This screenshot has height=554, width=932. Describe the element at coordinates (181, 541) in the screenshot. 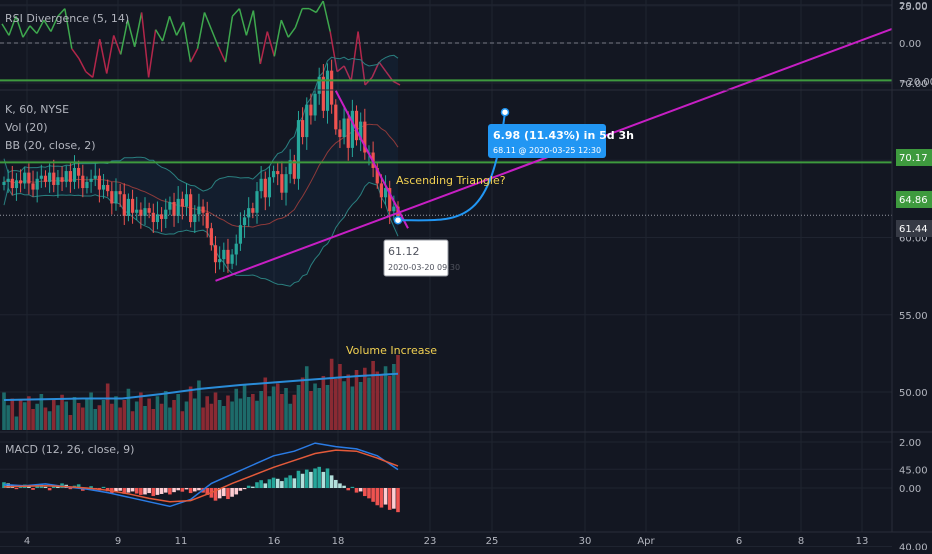

I see `x-tick-label: 11` at that location.